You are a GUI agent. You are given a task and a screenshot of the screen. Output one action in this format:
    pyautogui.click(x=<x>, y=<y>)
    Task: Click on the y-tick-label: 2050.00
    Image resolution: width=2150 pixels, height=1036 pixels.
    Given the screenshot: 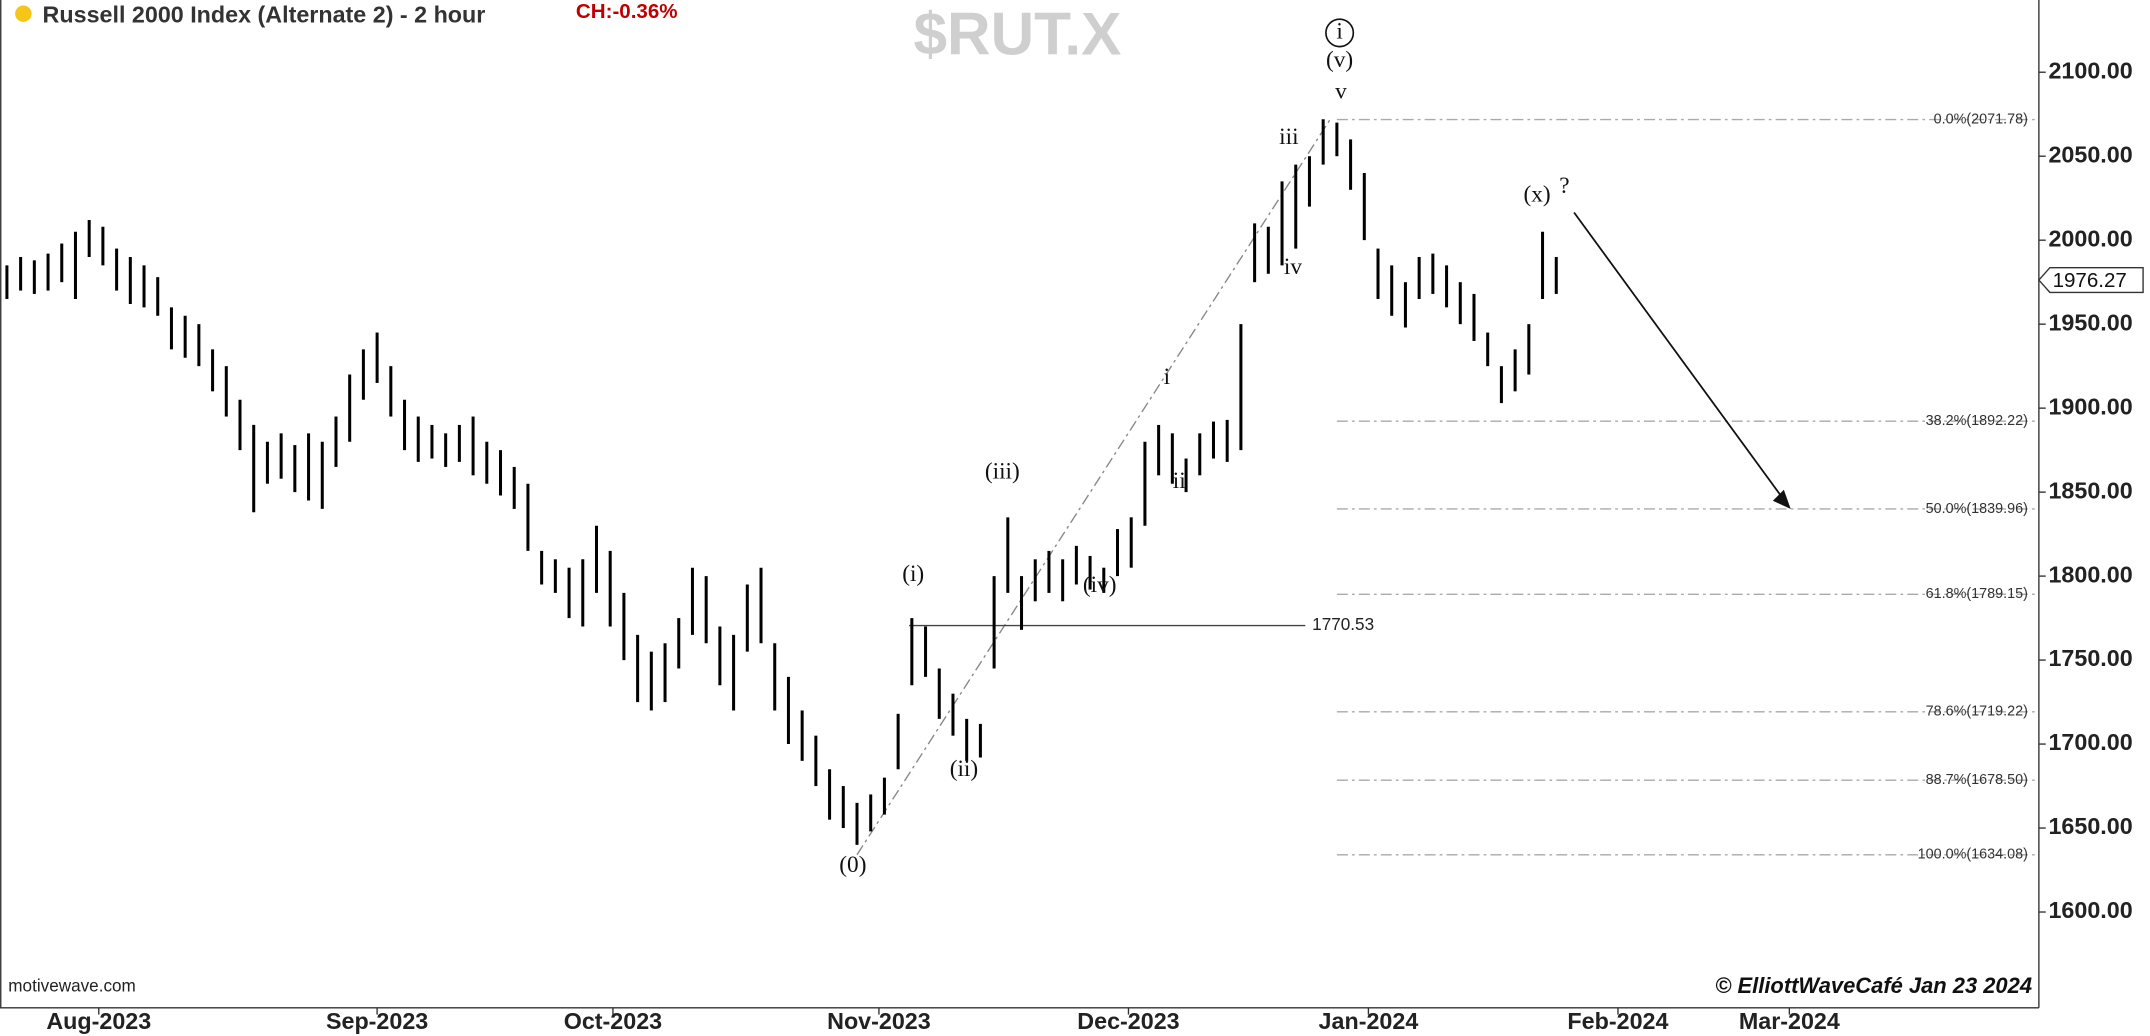 What is the action you would take?
    pyautogui.click(x=2090, y=154)
    